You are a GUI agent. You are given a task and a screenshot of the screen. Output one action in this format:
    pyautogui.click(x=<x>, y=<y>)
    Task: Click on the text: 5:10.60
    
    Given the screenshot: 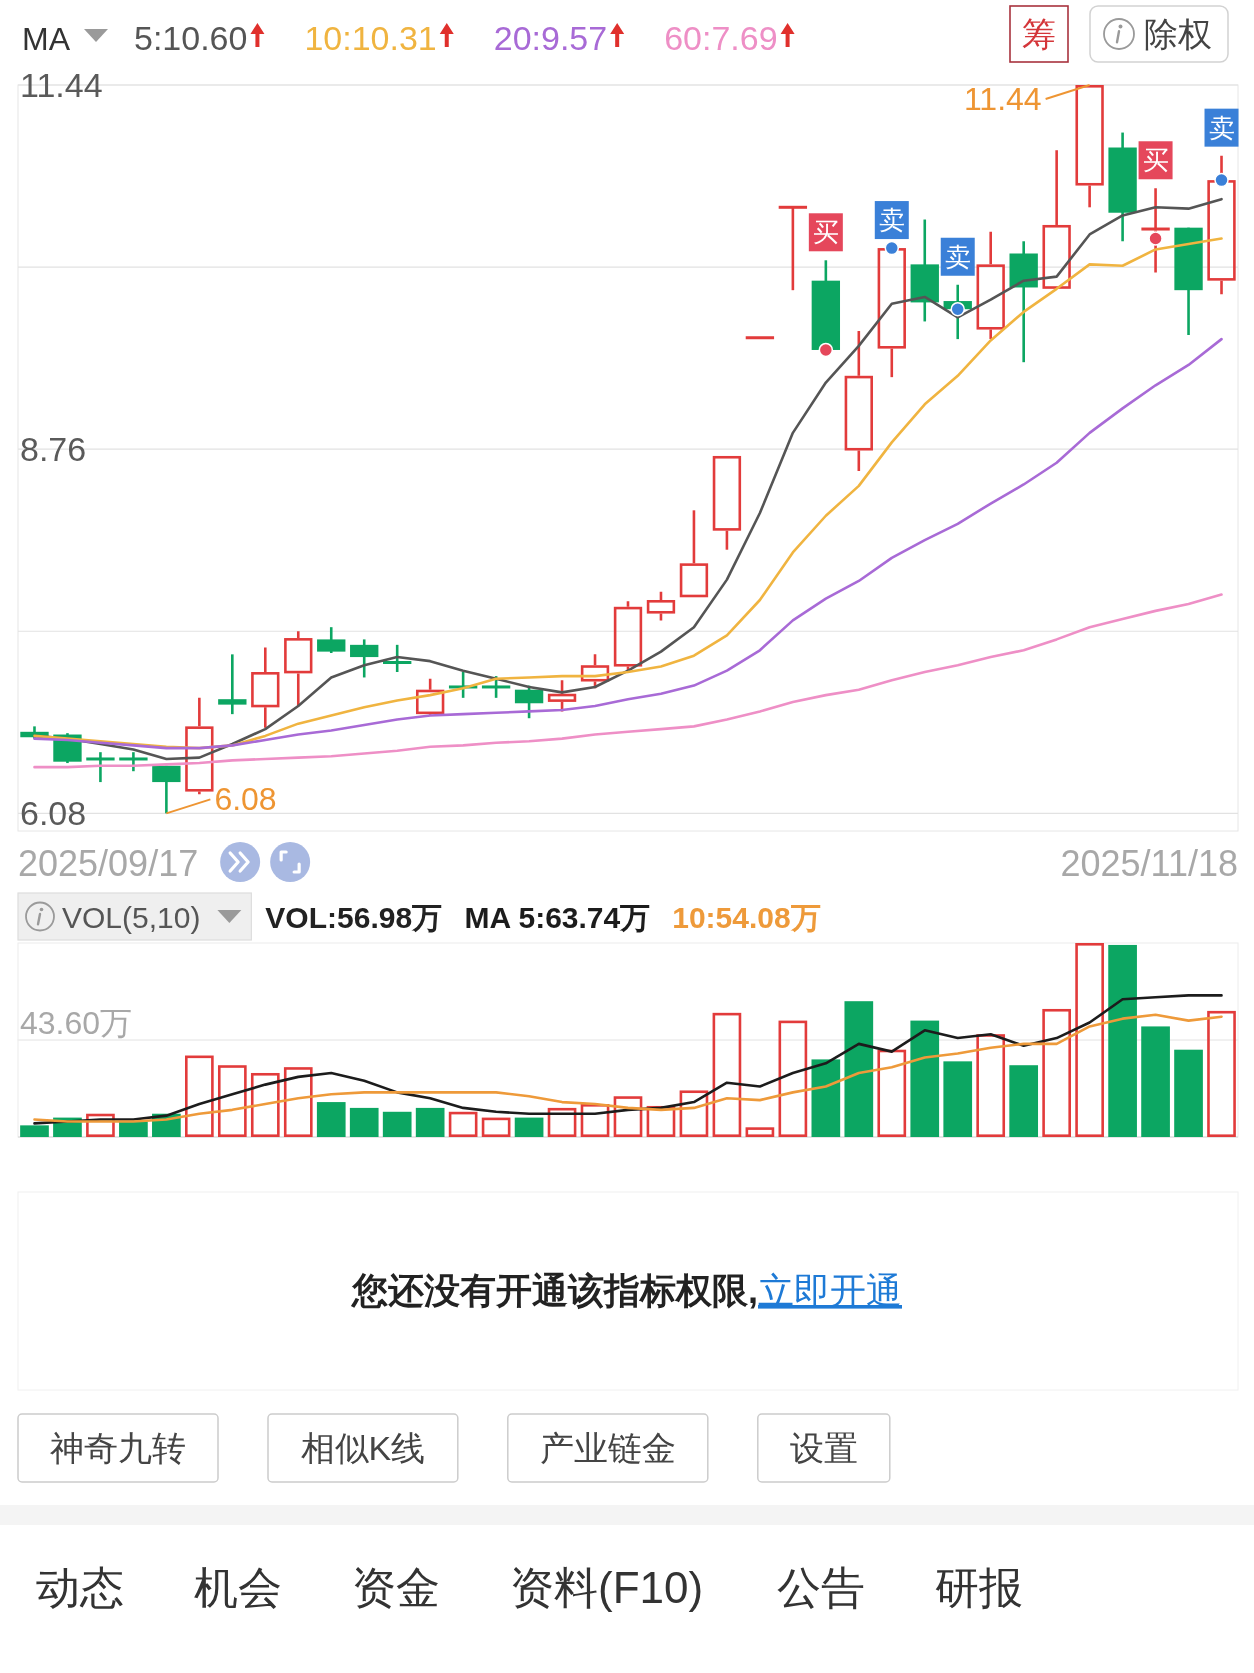 What is the action you would take?
    pyautogui.click(x=191, y=38)
    